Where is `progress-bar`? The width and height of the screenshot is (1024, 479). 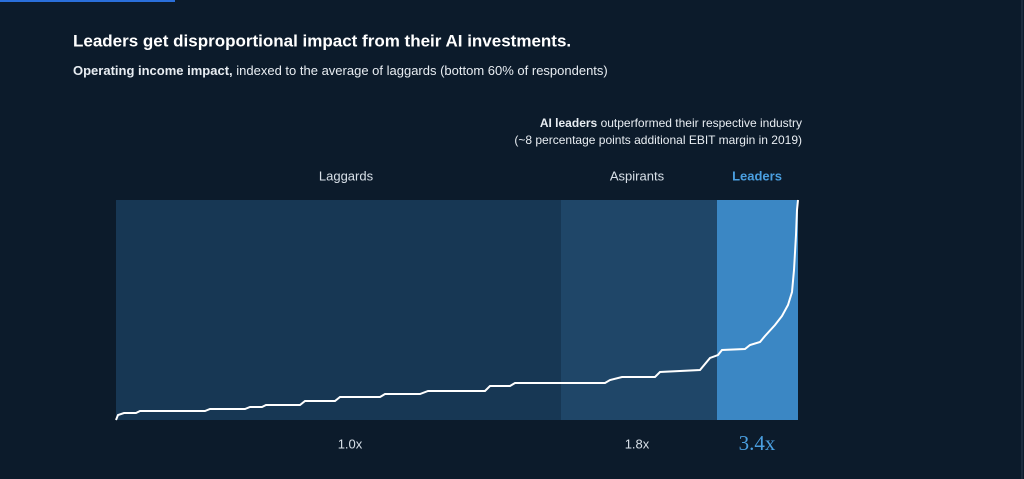
progress-bar is located at coordinates (87, 1).